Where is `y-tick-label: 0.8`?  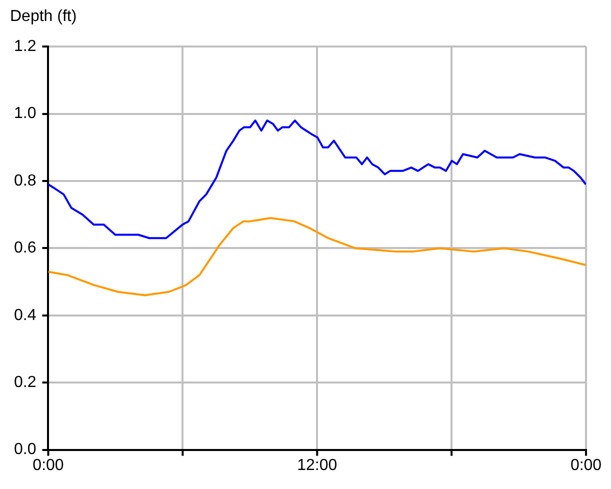
y-tick-label: 0.8 is located at coordinates (25, 181).